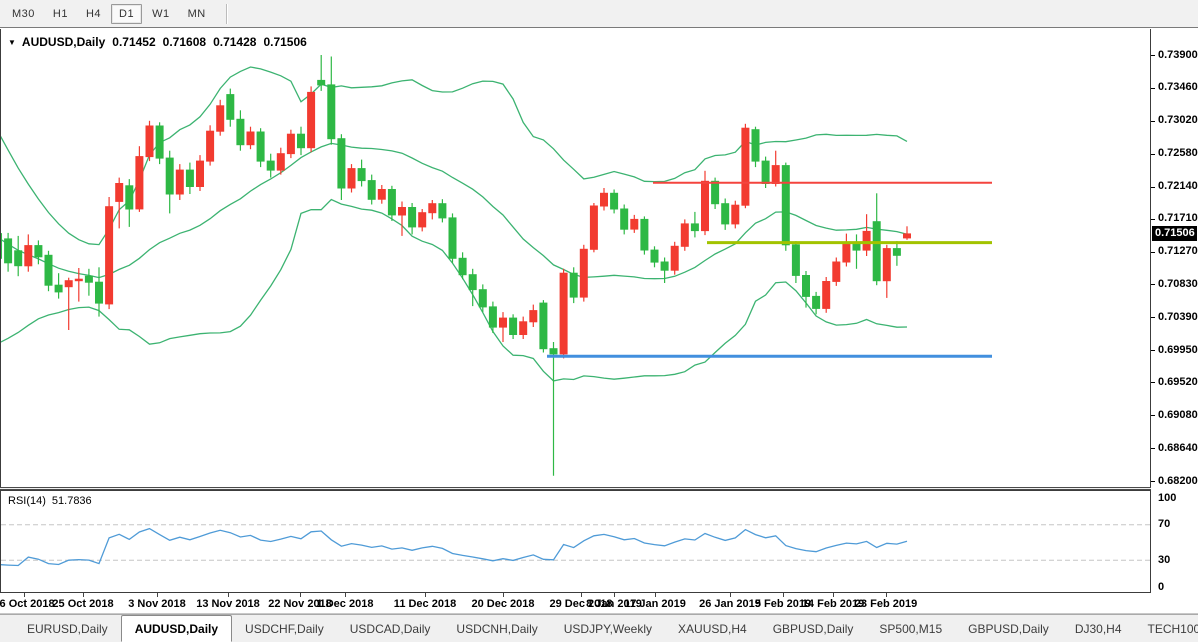 This screenshot has width=1198, height=642. Describe the element at coordinates (608, 628) in the screenshot. I see `chart-tab-usdjpy-weekly: USDJPY,Weekly` at that location.